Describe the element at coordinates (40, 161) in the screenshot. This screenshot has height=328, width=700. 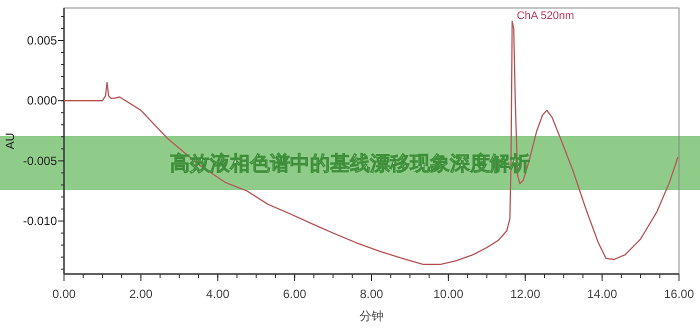
I see `y-tick-label: -0.005` at that location.